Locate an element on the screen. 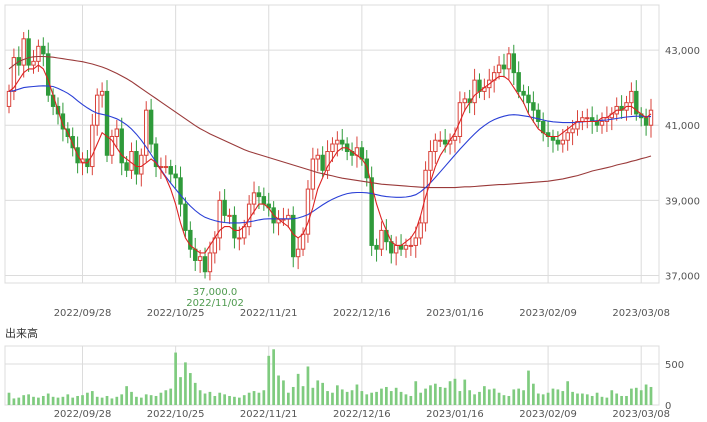  volume-x-tick-label: 2022/10/25 is located at coordinates (176, 414).